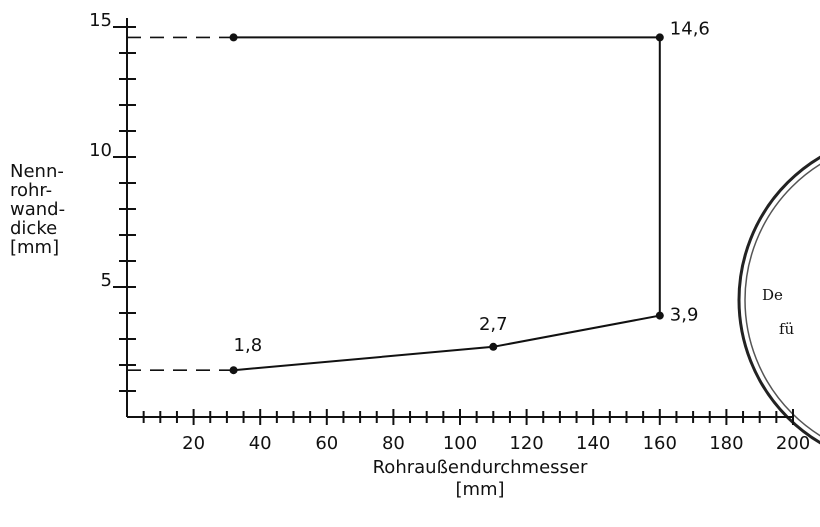 This screenshot has width=820, height=527. I want to click on x-tick-label: 160, so click(660, 443).